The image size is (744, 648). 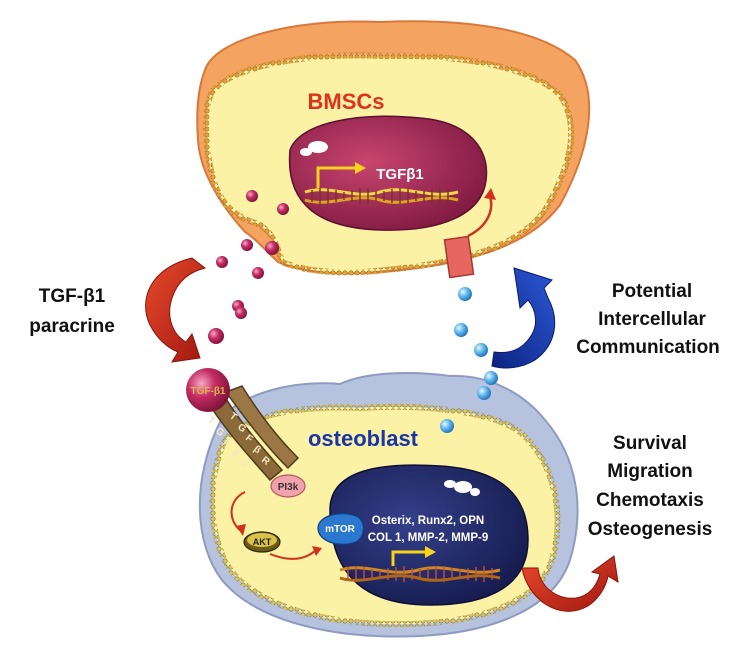 I want to click on akt-label: AKT, so click(x=262, y=542).